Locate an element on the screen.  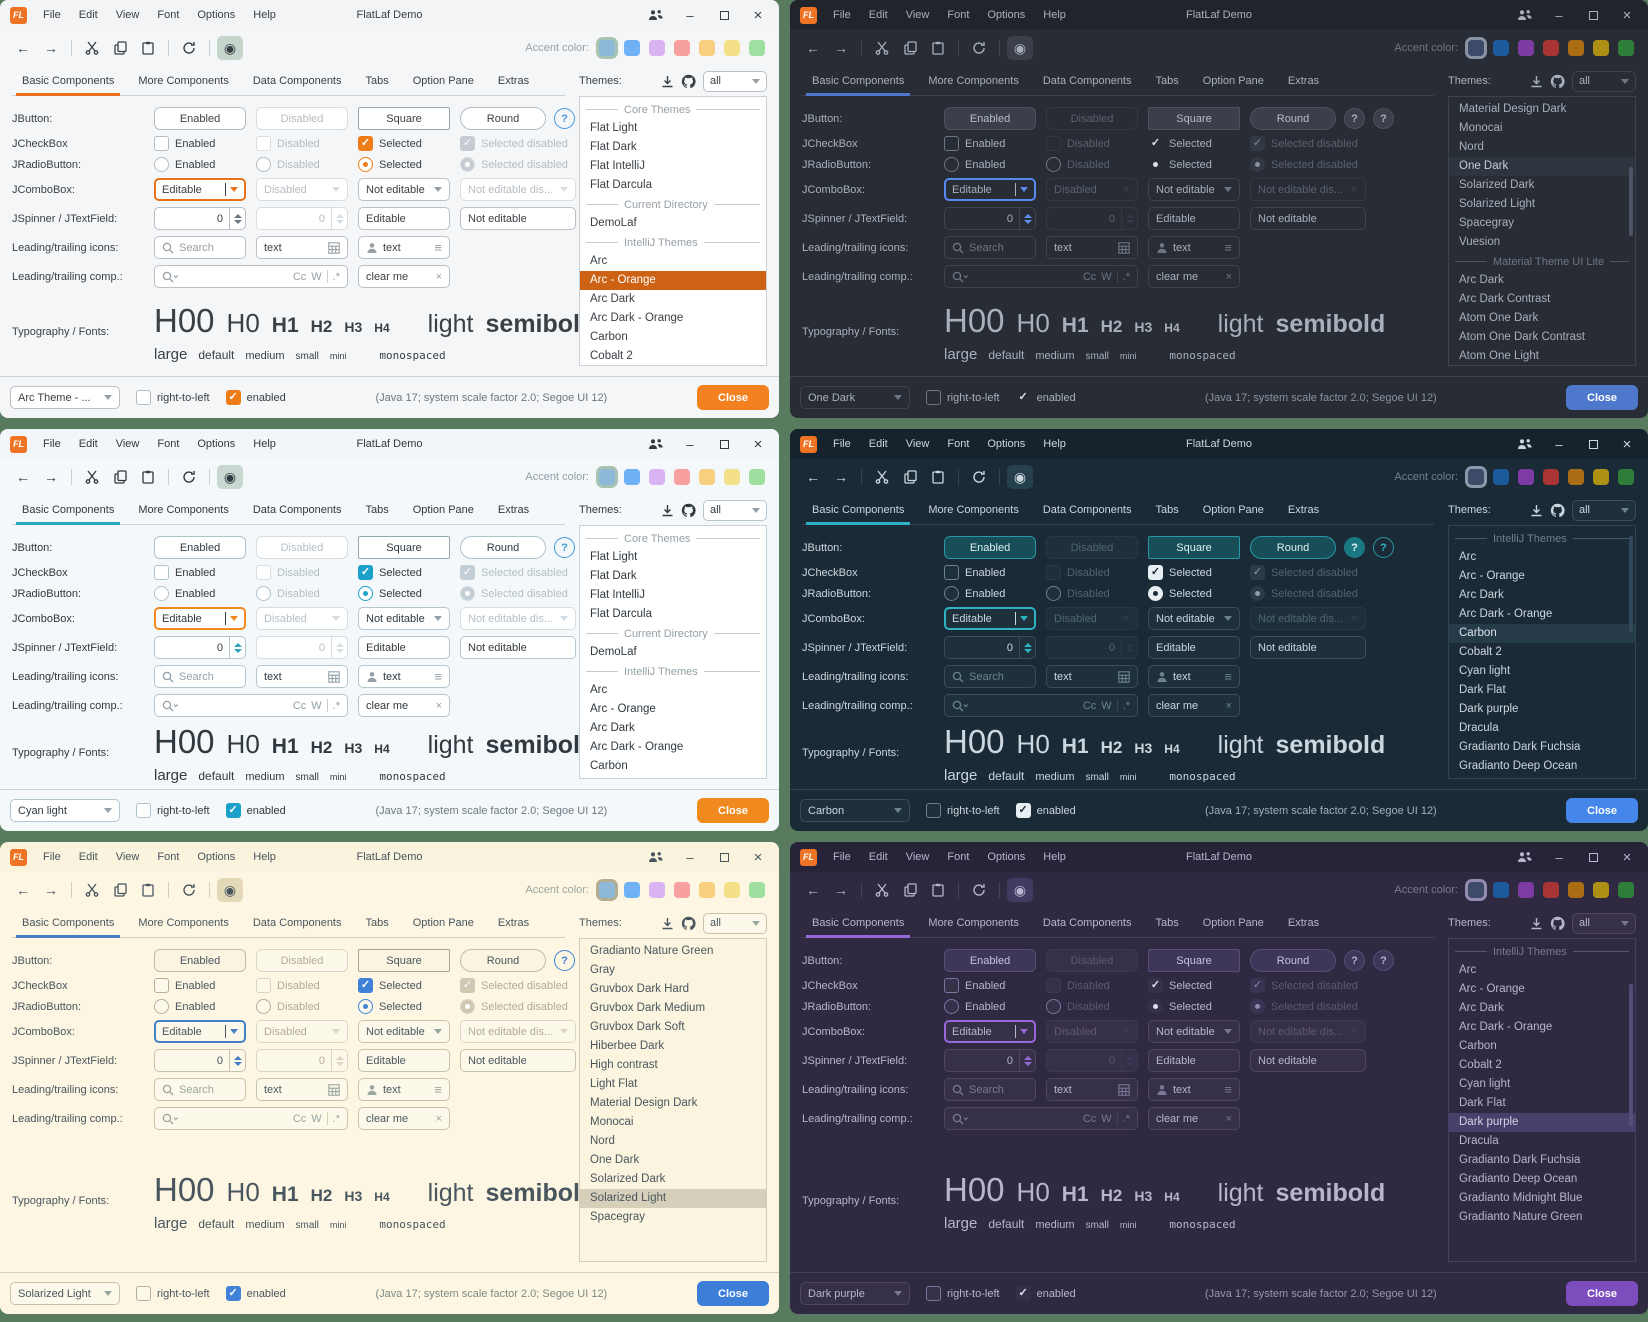
theme-list-item: Solarized Dark is located at coordinates (628, 1179).